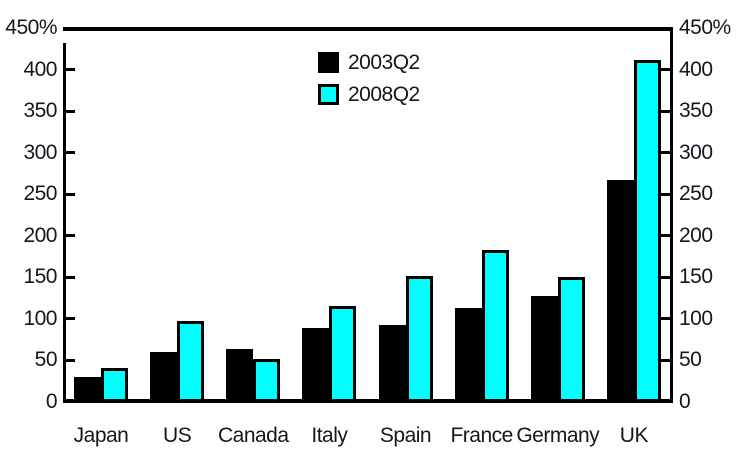 The height and width of the screenshot is (471, 738). I want to click on bar-uk-2003q2, so click(620, 291).